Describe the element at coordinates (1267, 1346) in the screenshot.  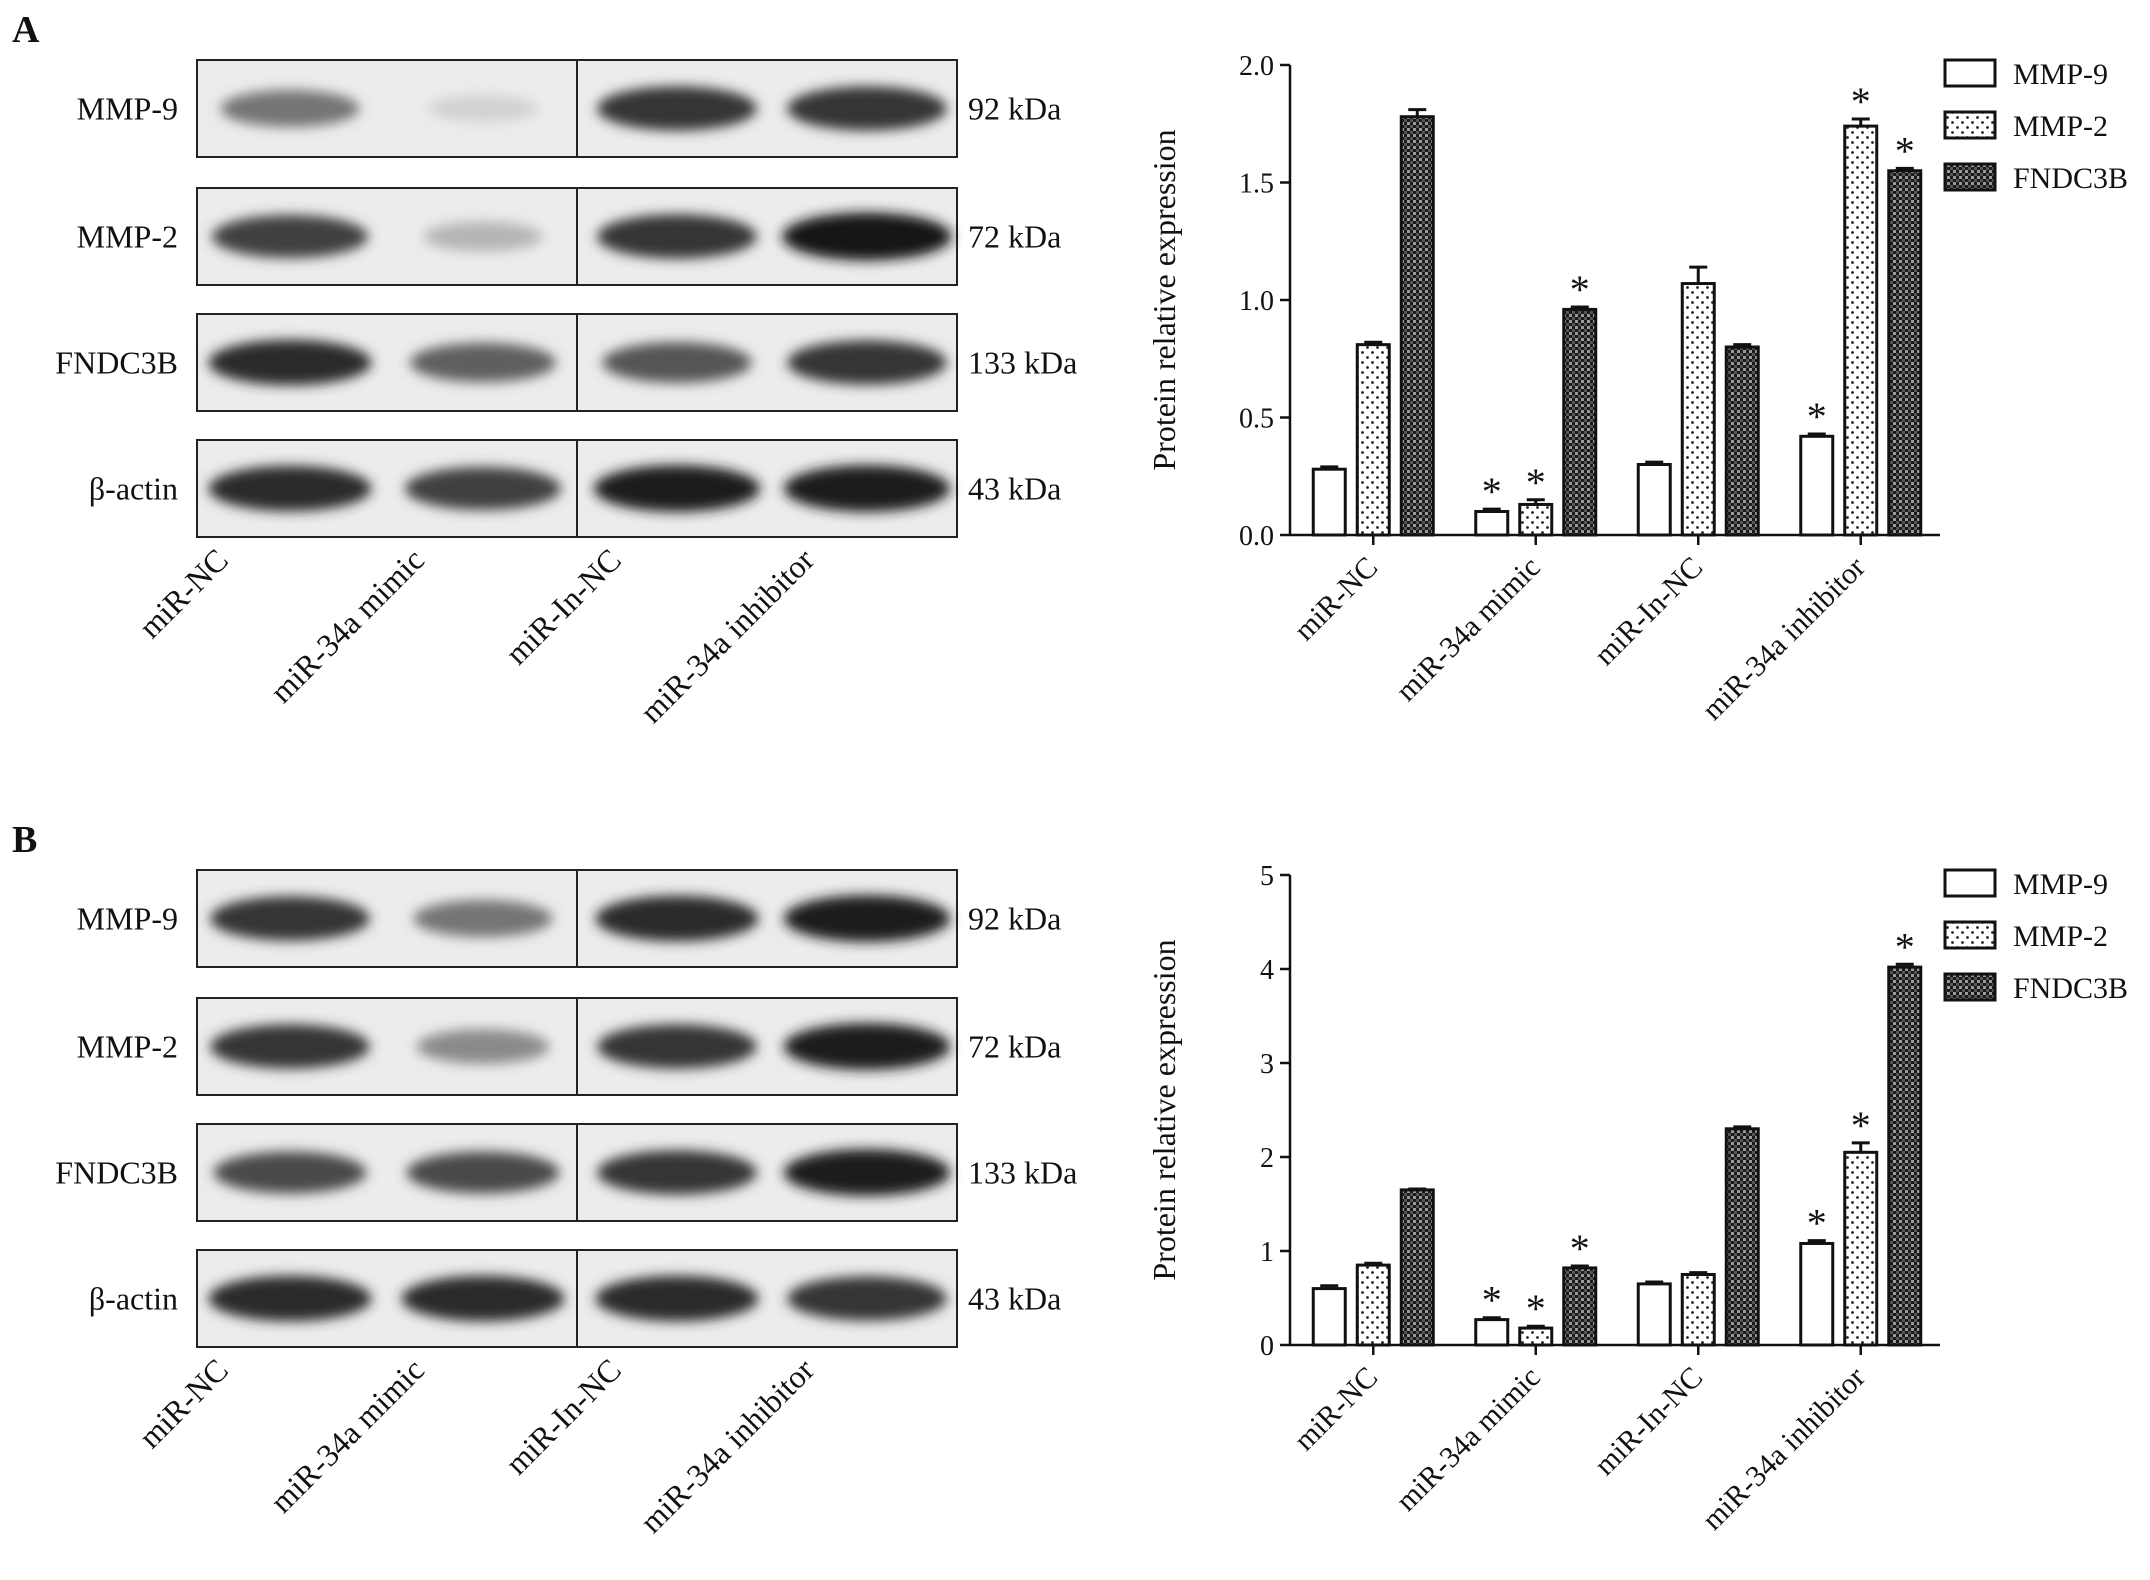
I see `y-tick-label: 0` at that location.